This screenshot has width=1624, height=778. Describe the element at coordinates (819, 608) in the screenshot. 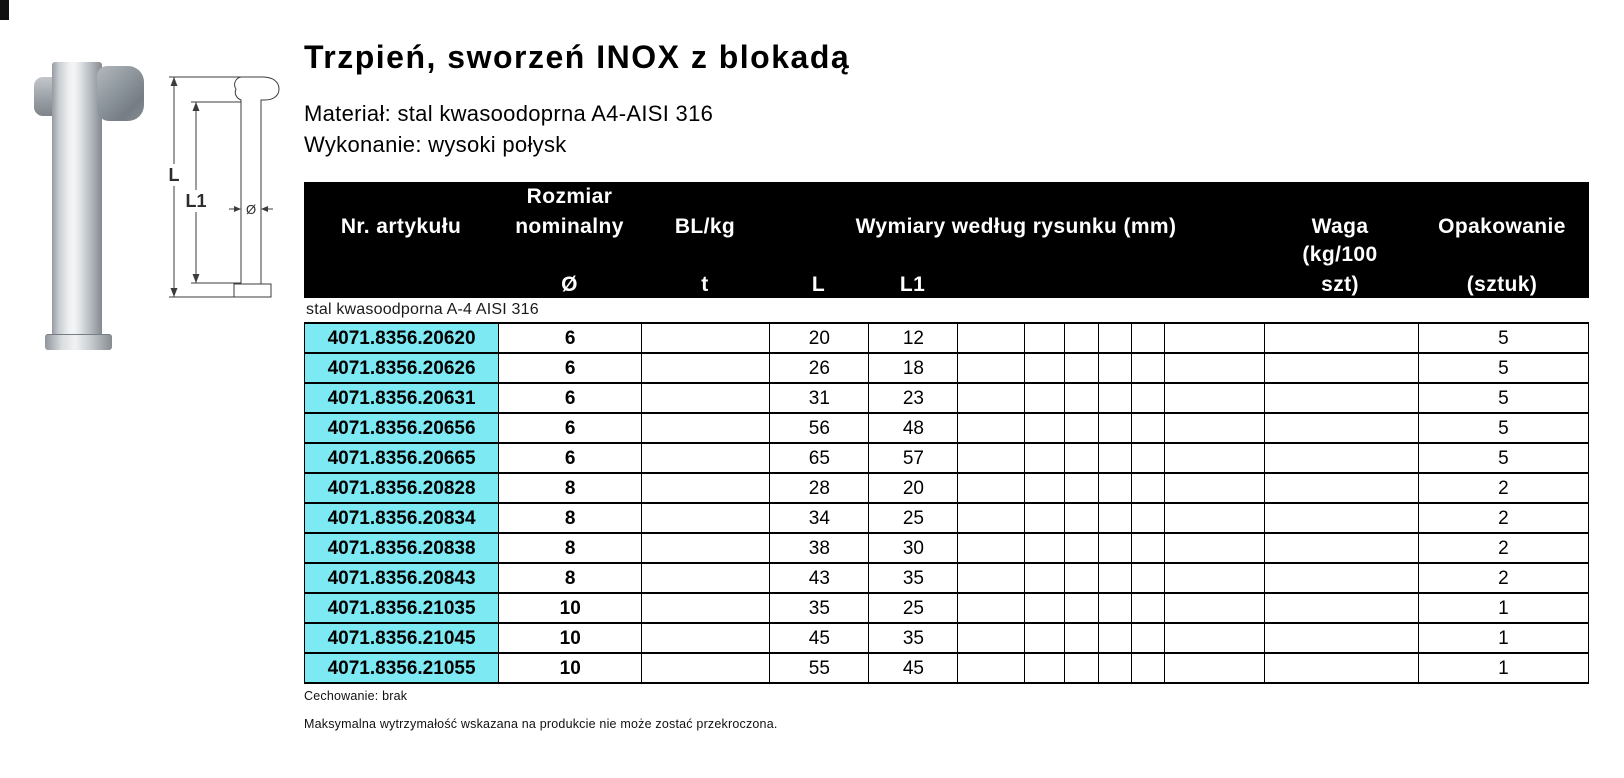

I see `dim-l-cell: 35` at that location.